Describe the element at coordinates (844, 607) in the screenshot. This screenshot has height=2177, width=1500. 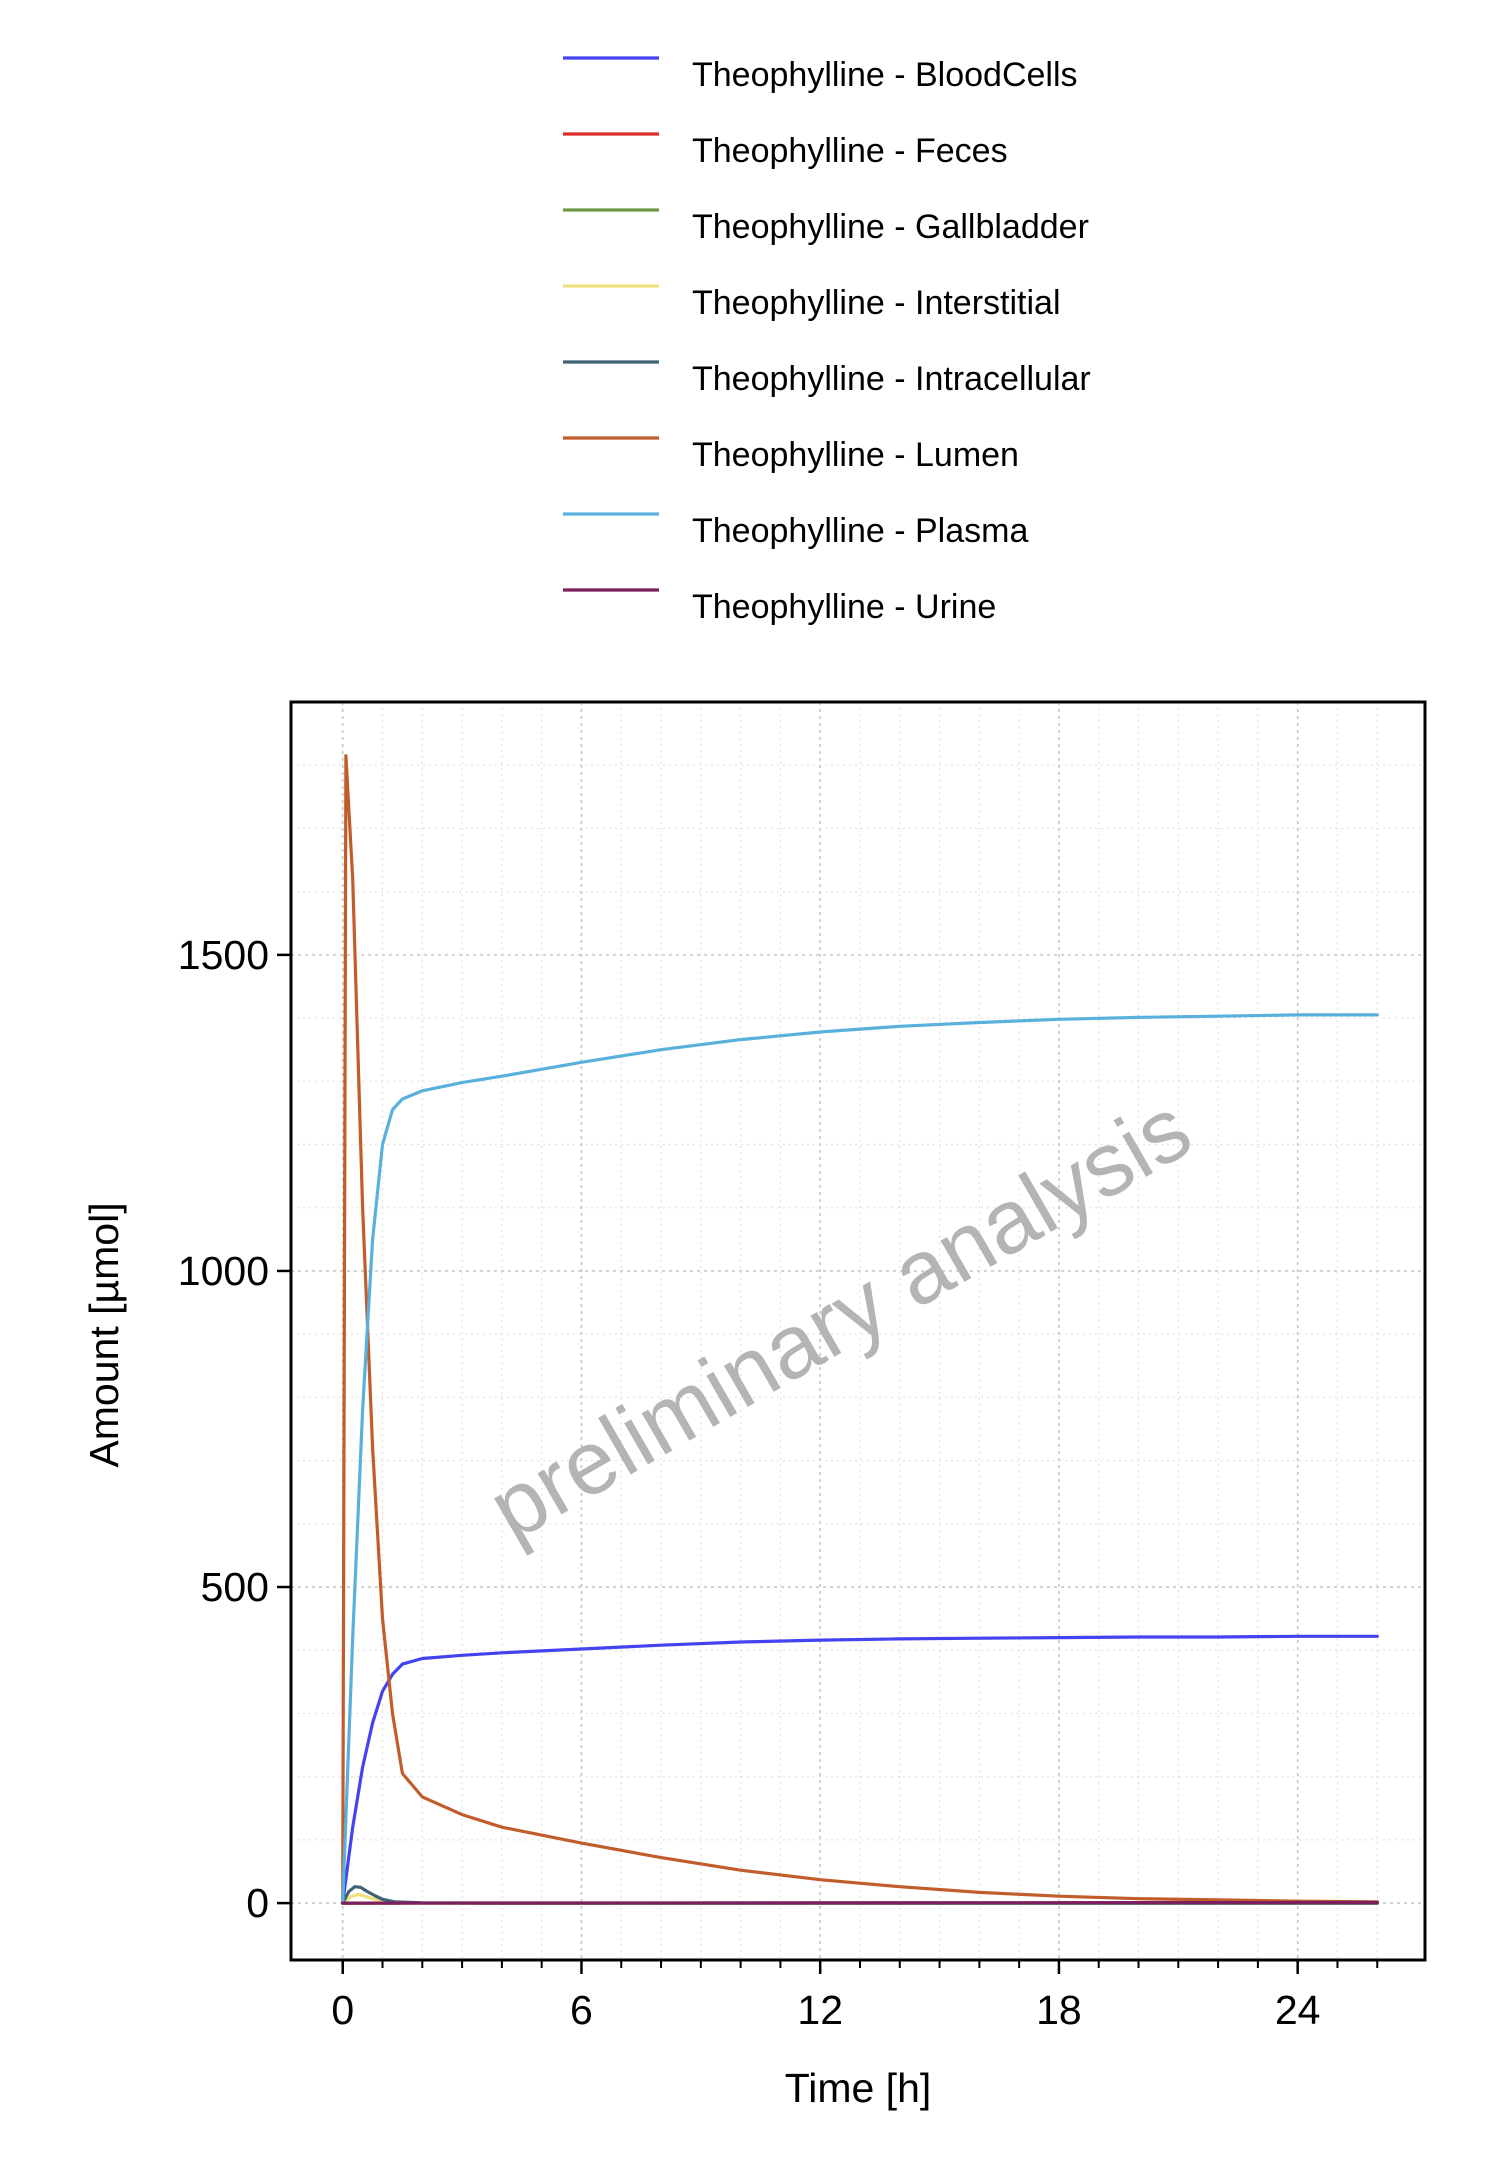
I see `legend-label-urine: Theophylline - Urine` at that location.